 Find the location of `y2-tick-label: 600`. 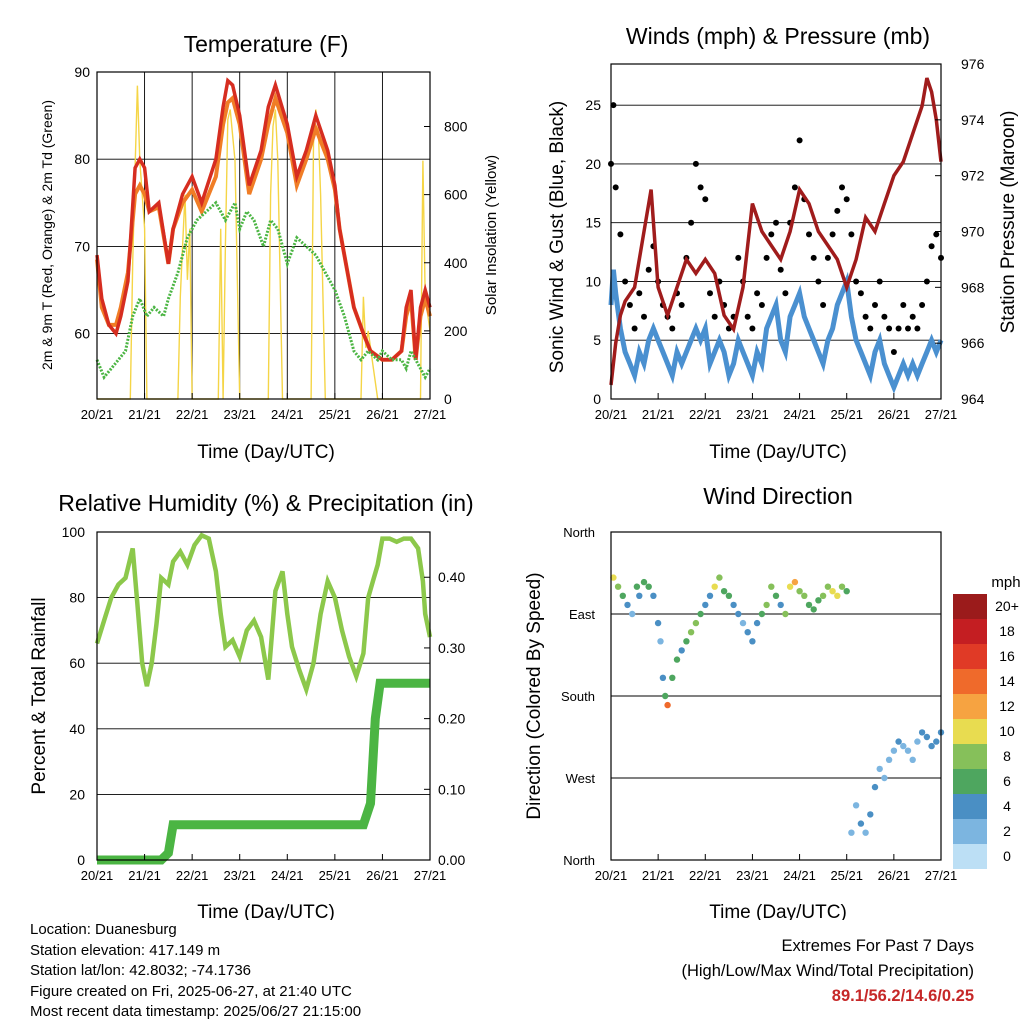

y2-tick-label: 600 is located at coordinates (456, 195).